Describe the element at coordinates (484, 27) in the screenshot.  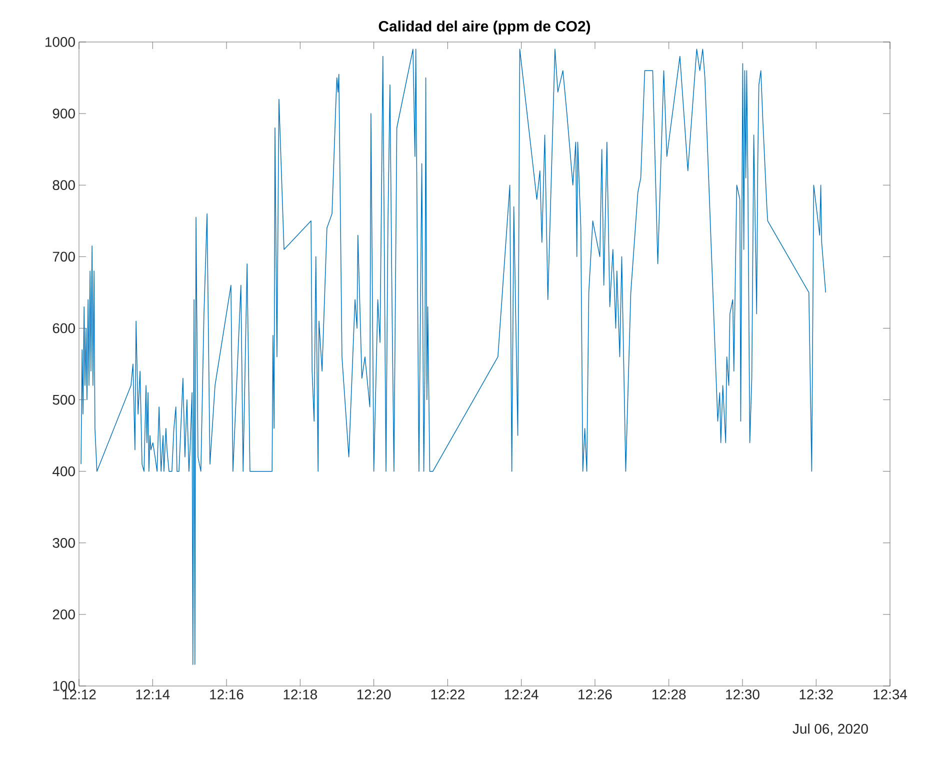
I see `chart-title: Calidad del aire (ppm de CO2)` at that location.